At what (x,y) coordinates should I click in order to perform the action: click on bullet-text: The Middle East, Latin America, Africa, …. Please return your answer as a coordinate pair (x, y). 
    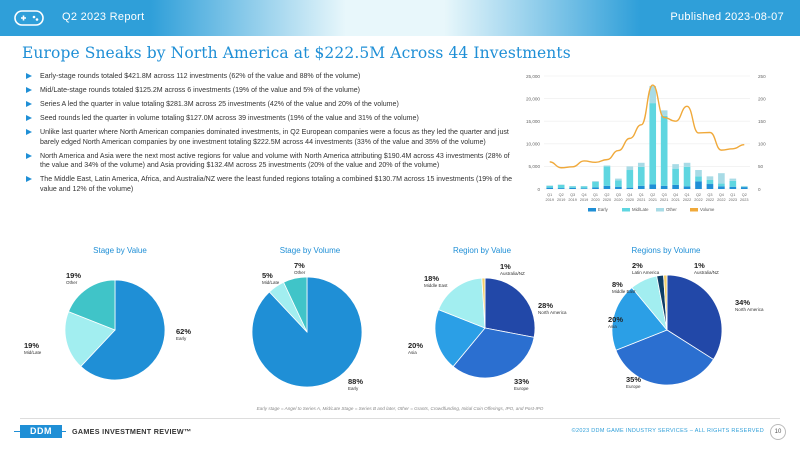
    Looking at the image, I should click on (276, 184).